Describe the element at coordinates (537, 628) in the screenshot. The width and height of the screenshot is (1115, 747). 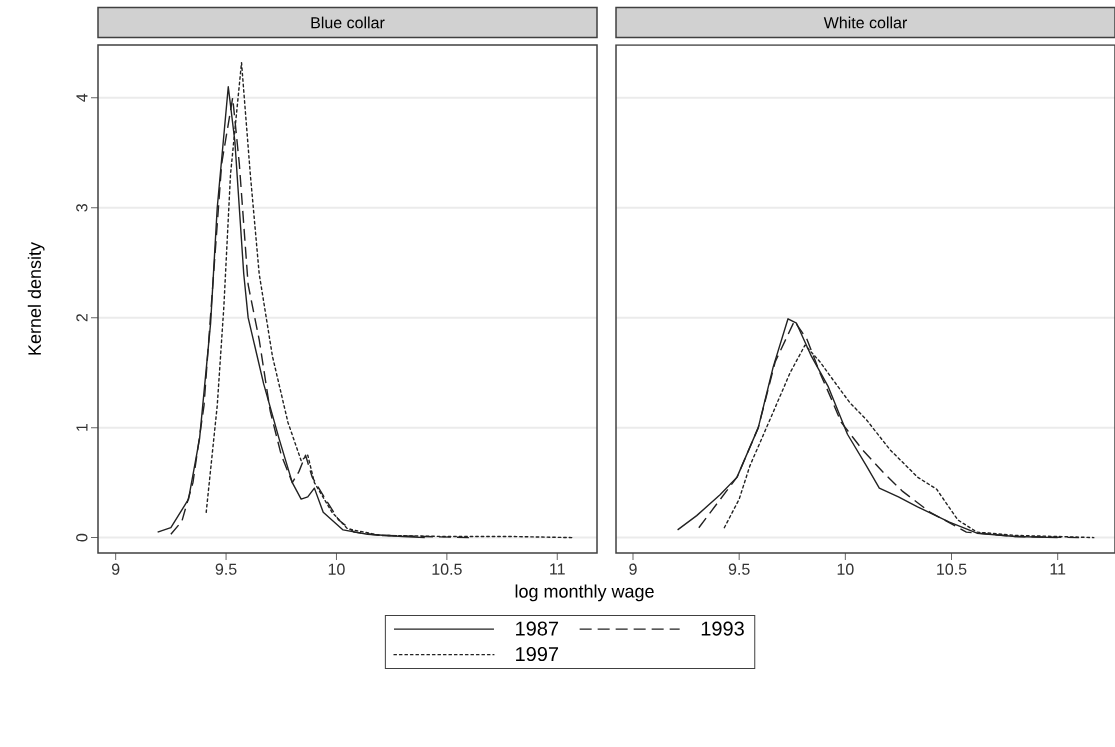
I see `legend-label: 1987` at that location.